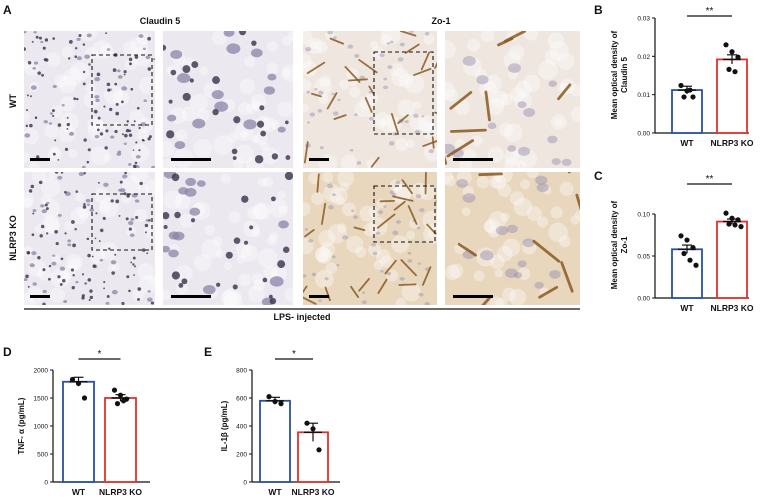  Describe the element at coordinates (228, 238) in the screenshot. I see `micrograph-claudin5-ko-zoom` at that location.